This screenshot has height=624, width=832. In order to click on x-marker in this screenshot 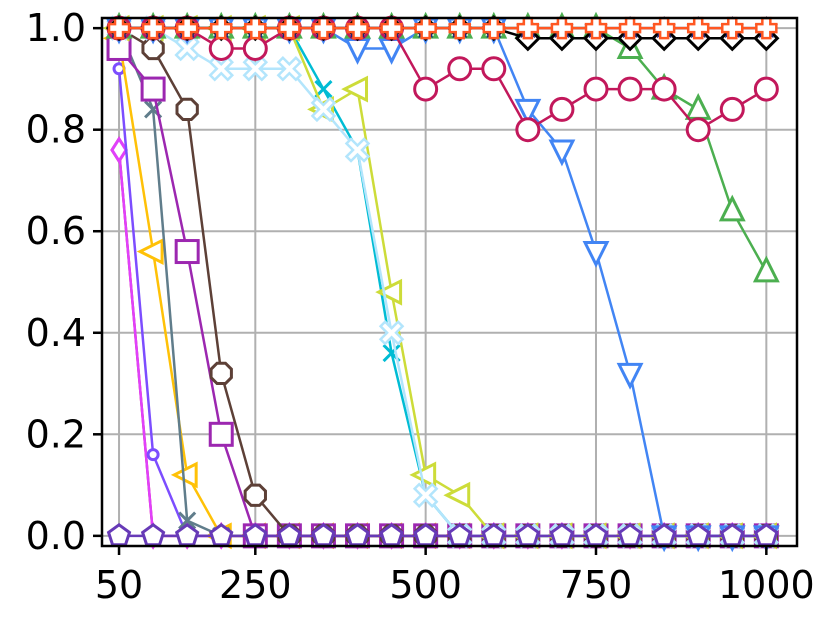, I will do `click(187, 520)`.